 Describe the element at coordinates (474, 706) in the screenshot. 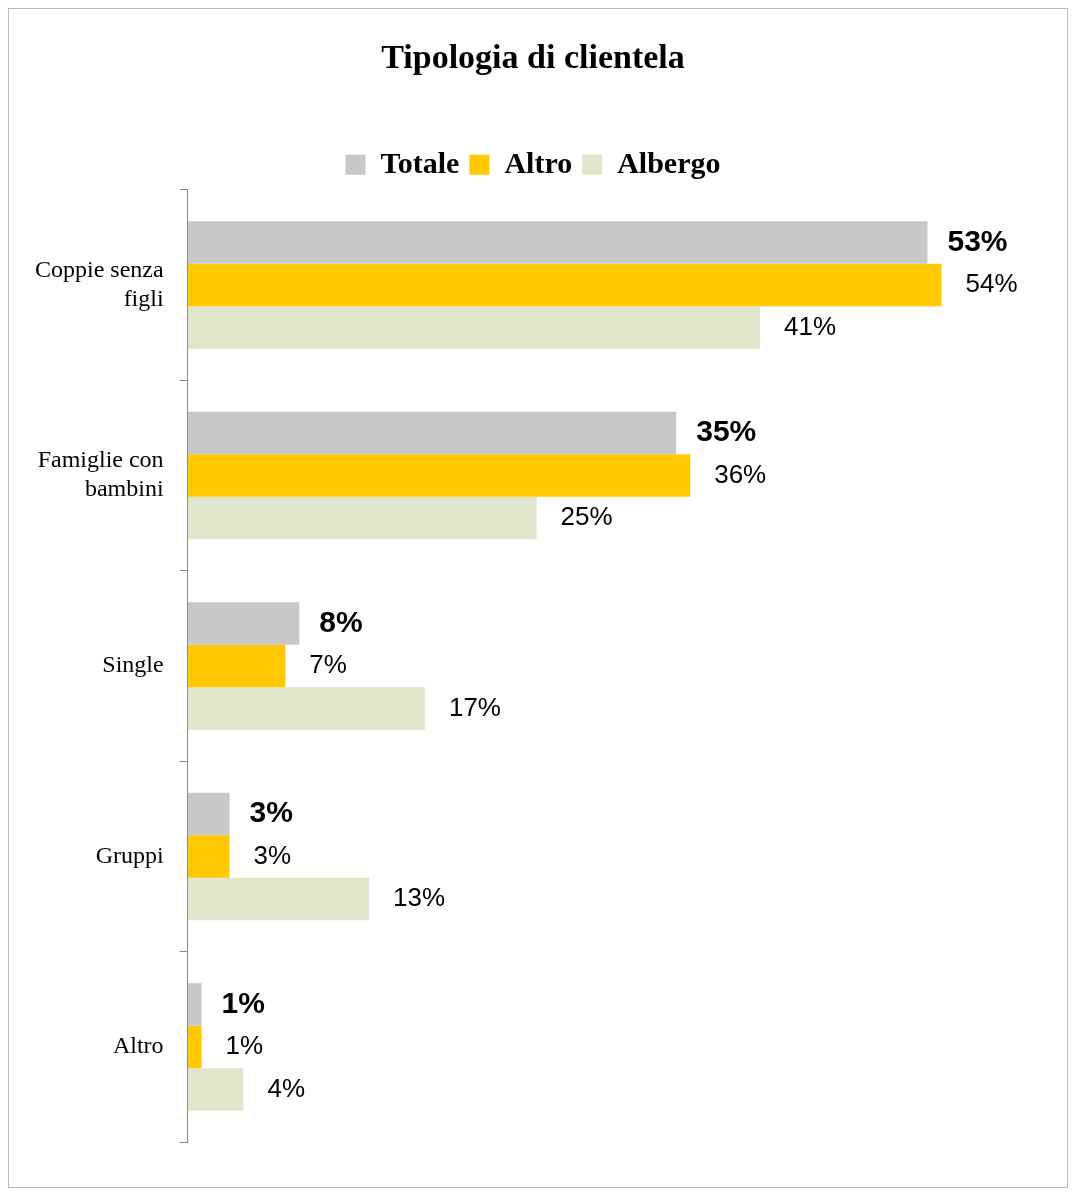

I see `data-label: 17%` at that location.